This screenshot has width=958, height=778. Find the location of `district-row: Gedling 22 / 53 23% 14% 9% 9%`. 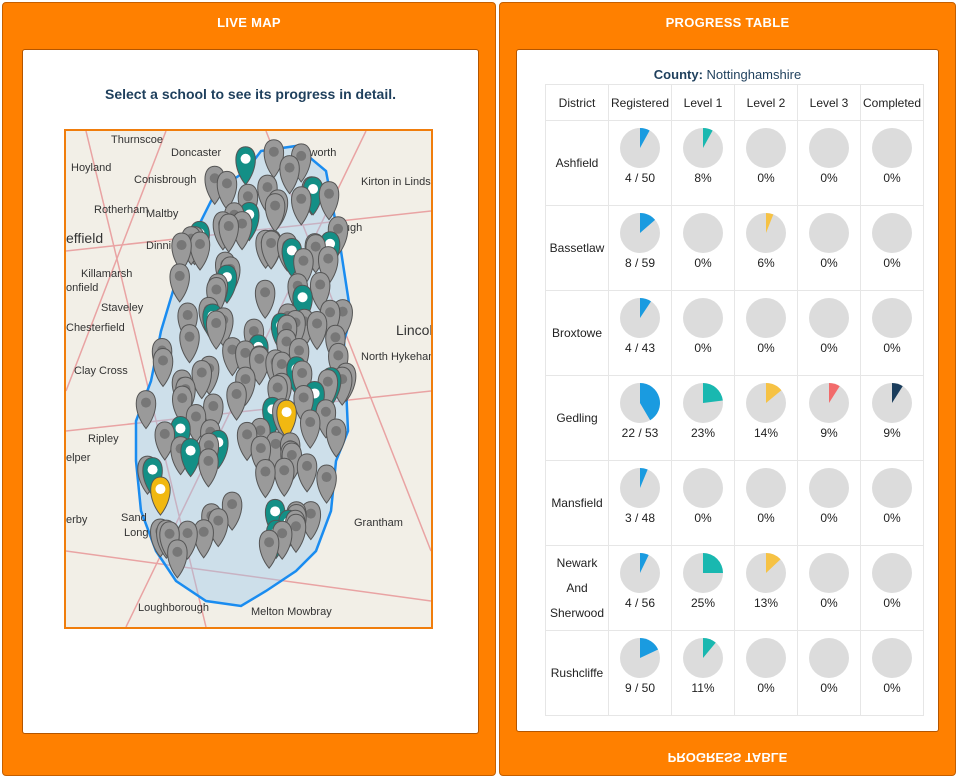

district-row: Gedling 22 / 53 23% 14% 9% 9% is located at coordinates (734, 418).